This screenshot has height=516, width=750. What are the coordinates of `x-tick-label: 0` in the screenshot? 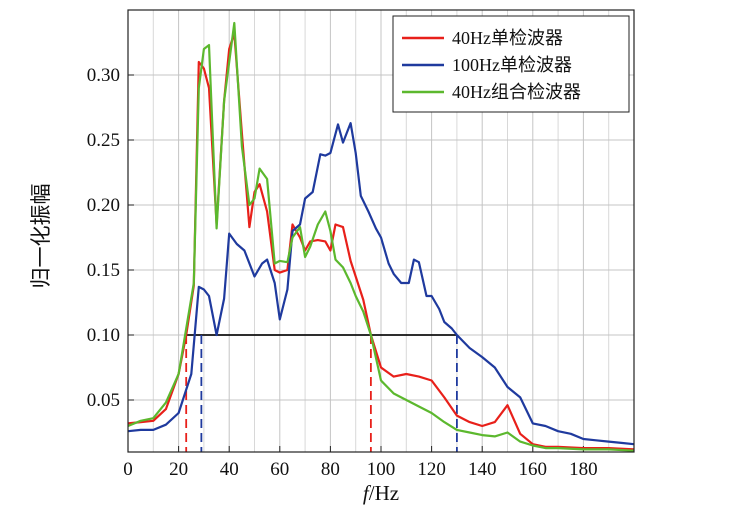 It's located at (128, 469).